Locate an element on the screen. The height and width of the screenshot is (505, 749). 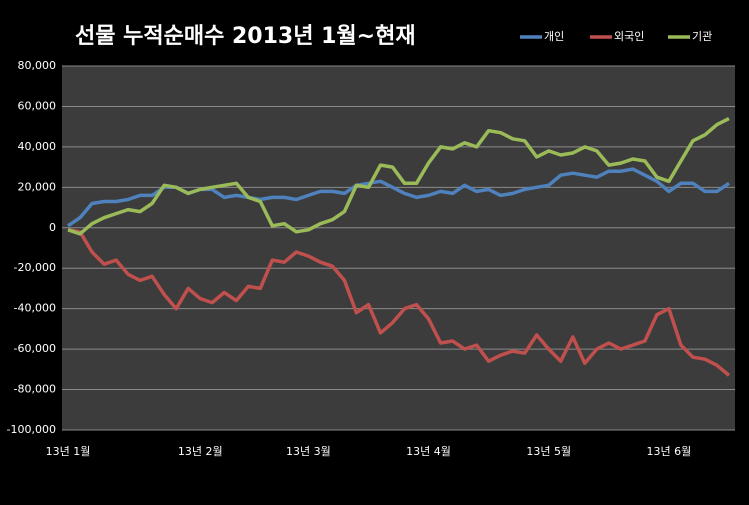
x-tick-label: 13년 2월 is located at coordinates (200, 451).